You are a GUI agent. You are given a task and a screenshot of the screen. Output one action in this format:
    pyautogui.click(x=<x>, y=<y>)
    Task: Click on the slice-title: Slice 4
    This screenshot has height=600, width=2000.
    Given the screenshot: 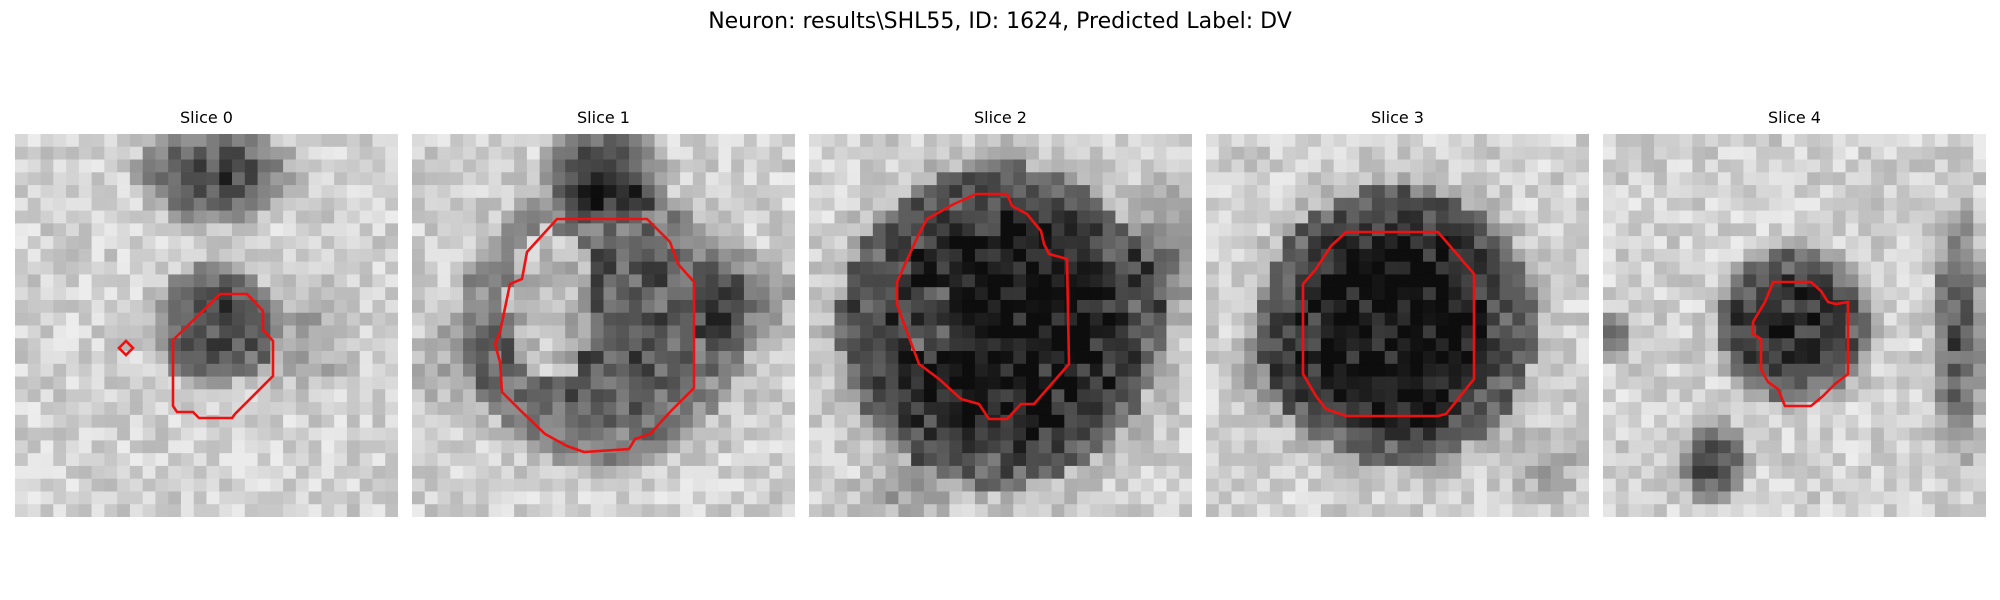 What is the action you would take?
    pyautogui.click(x=1794, y=117)
    